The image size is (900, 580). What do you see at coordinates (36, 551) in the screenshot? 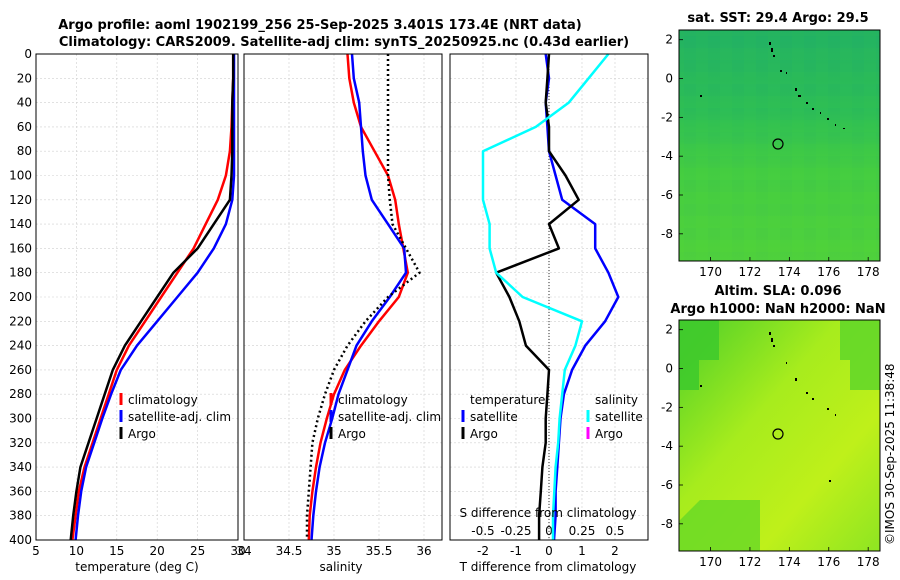
I see `x-tick-label: 5` at bounding box center [36, 551].